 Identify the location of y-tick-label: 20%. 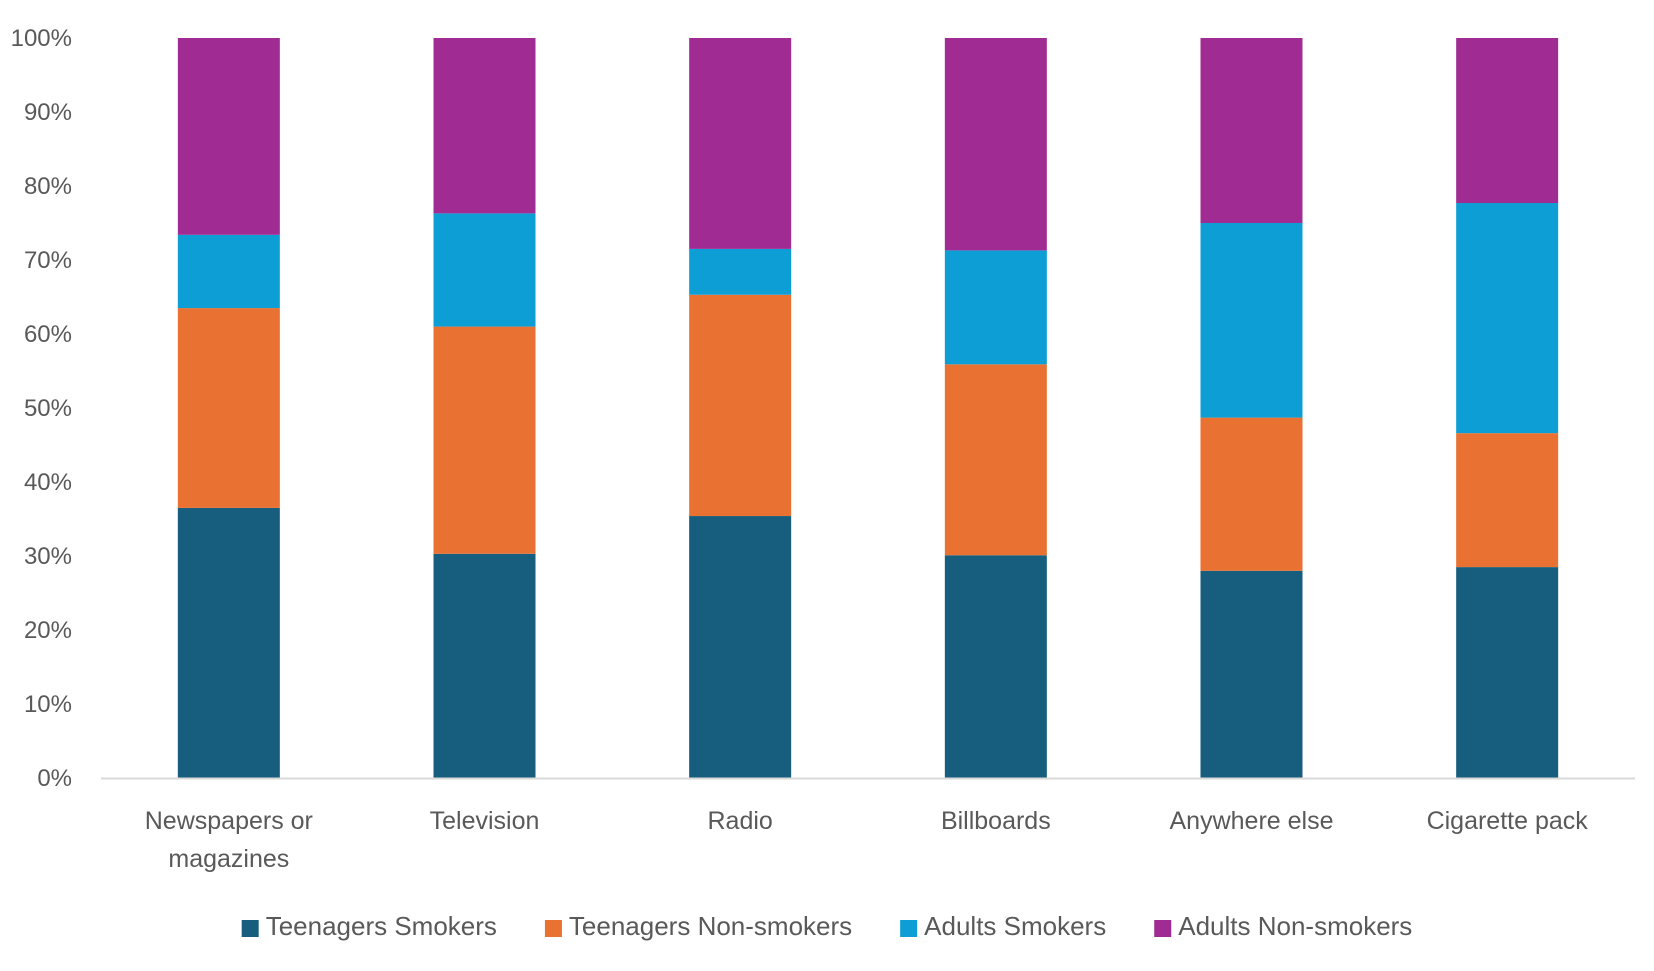
(48, 630).